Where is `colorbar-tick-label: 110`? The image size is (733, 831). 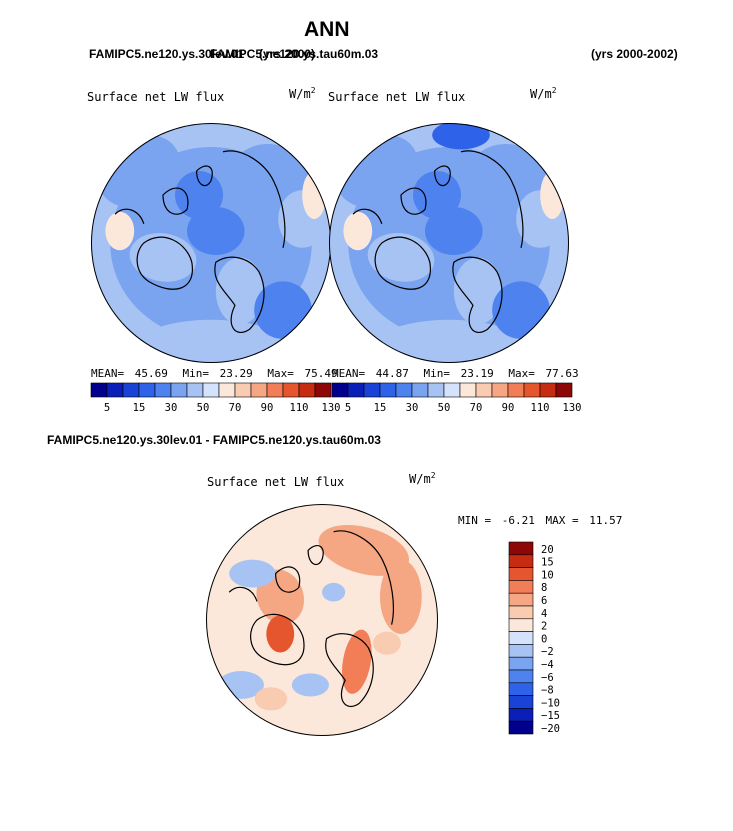
colorbar-tick-label: 110 is located at coordinates (299, 408).